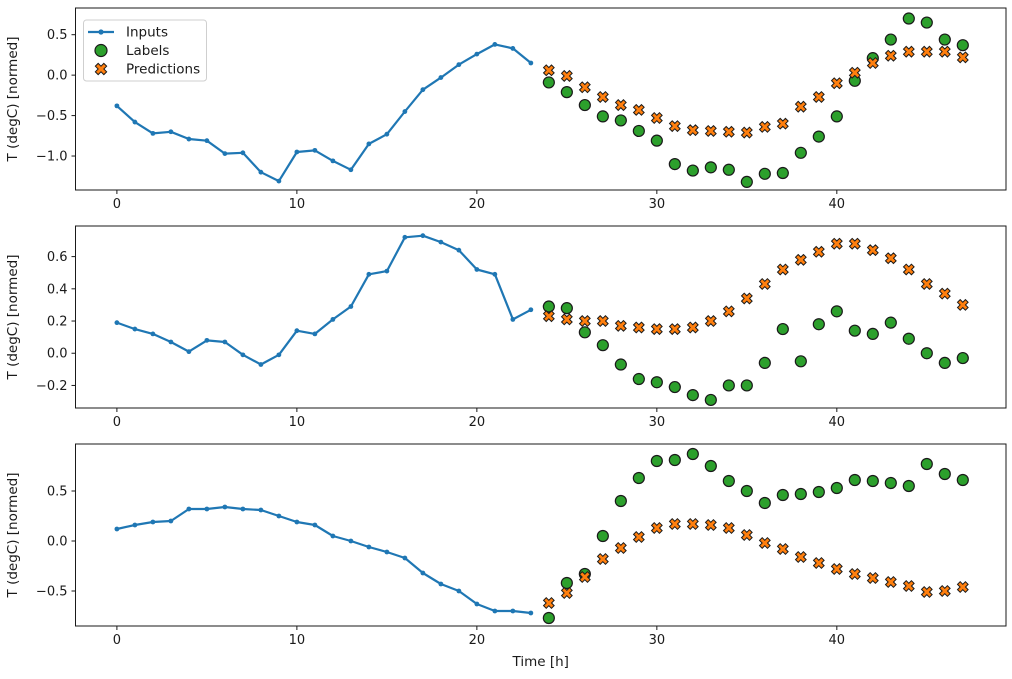 This screenshot has height=679, width=1012. Describe the element at coordinates (837, 640) in the screenshot. I see `x-tick-label: 40` at that location.